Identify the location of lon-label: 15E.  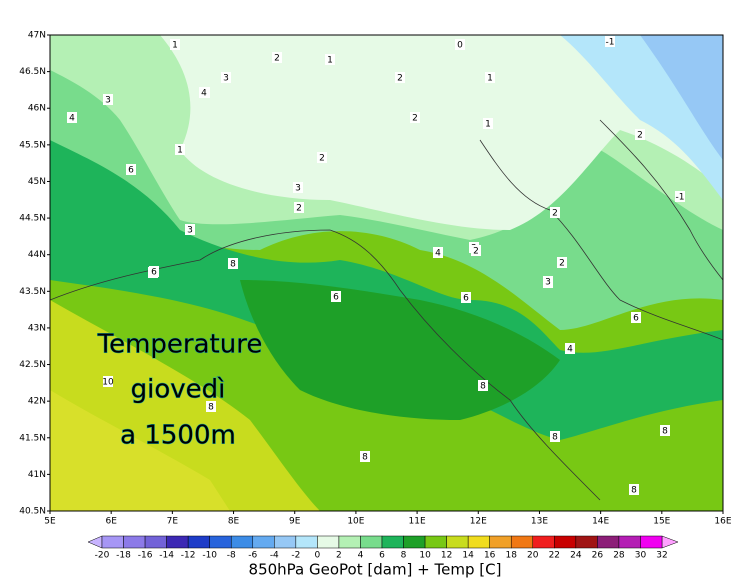
(661, 522).